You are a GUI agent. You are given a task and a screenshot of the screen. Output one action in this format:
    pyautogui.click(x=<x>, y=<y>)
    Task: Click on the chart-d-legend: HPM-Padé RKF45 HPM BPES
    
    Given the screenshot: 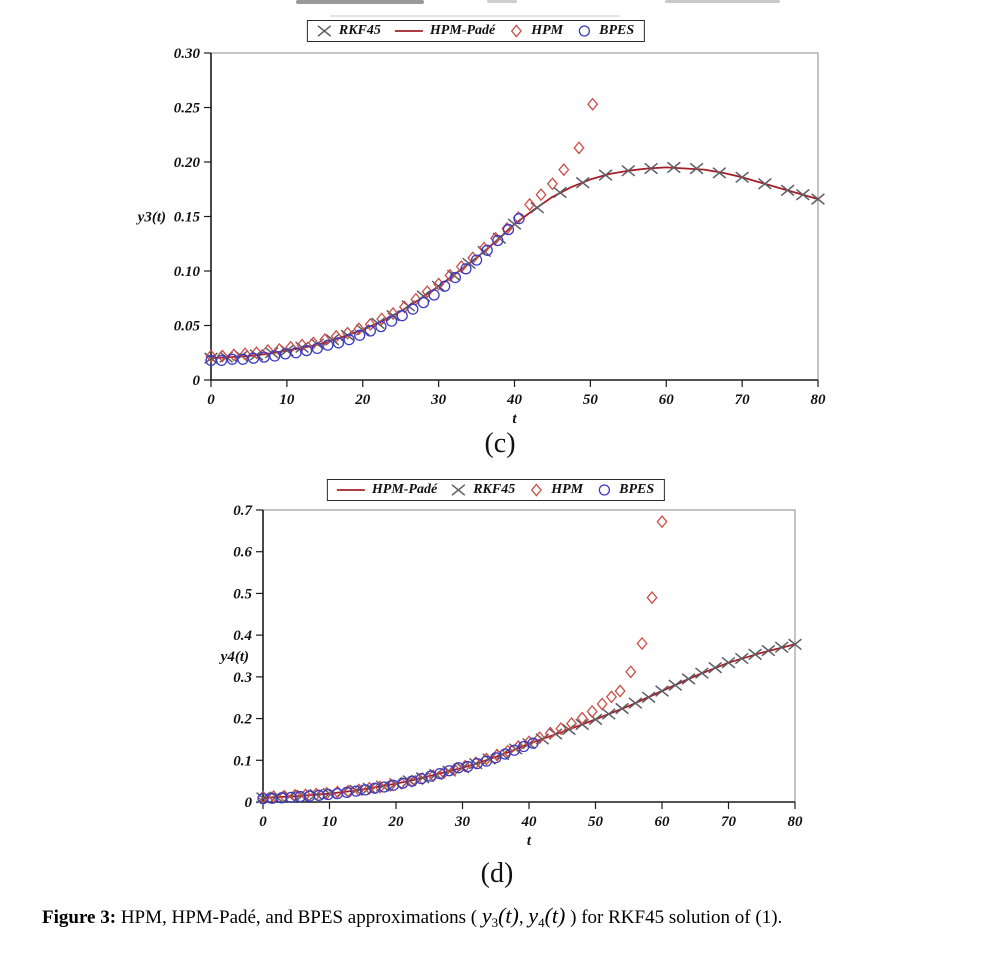 What is the action you would take?
    pyautogui.click(x=496, y=490)
    